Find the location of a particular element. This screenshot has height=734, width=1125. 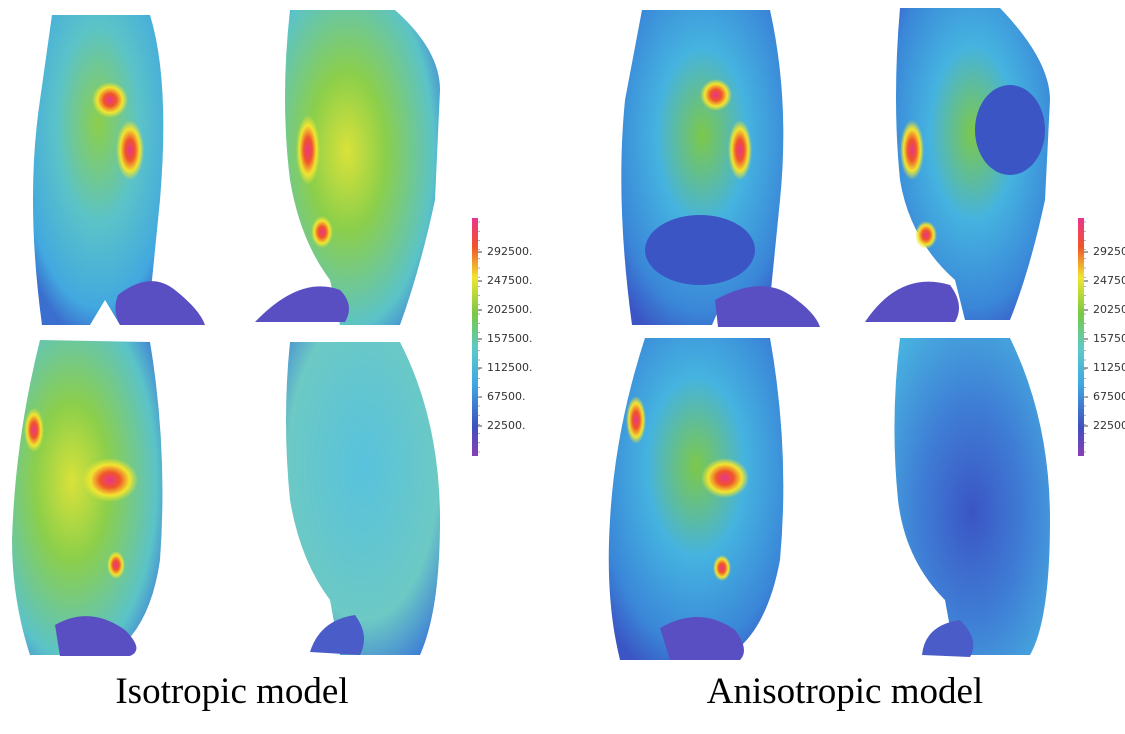

caption: Isotropic model is located at coordinates (231, 691).